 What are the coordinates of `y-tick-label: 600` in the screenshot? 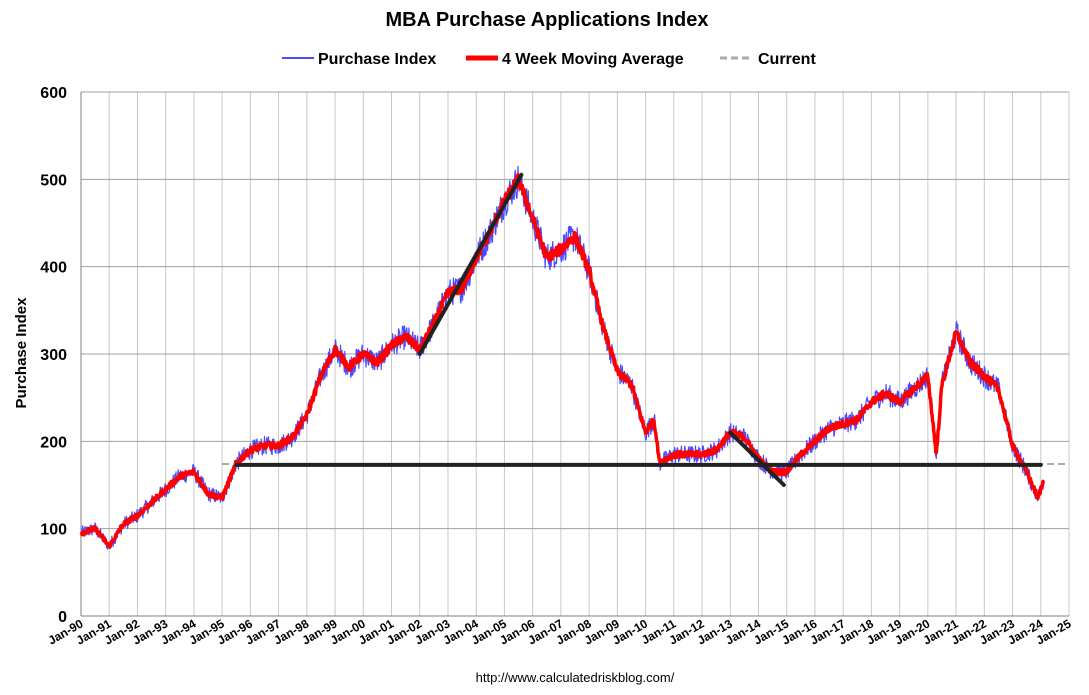 It's located at (53, 93).